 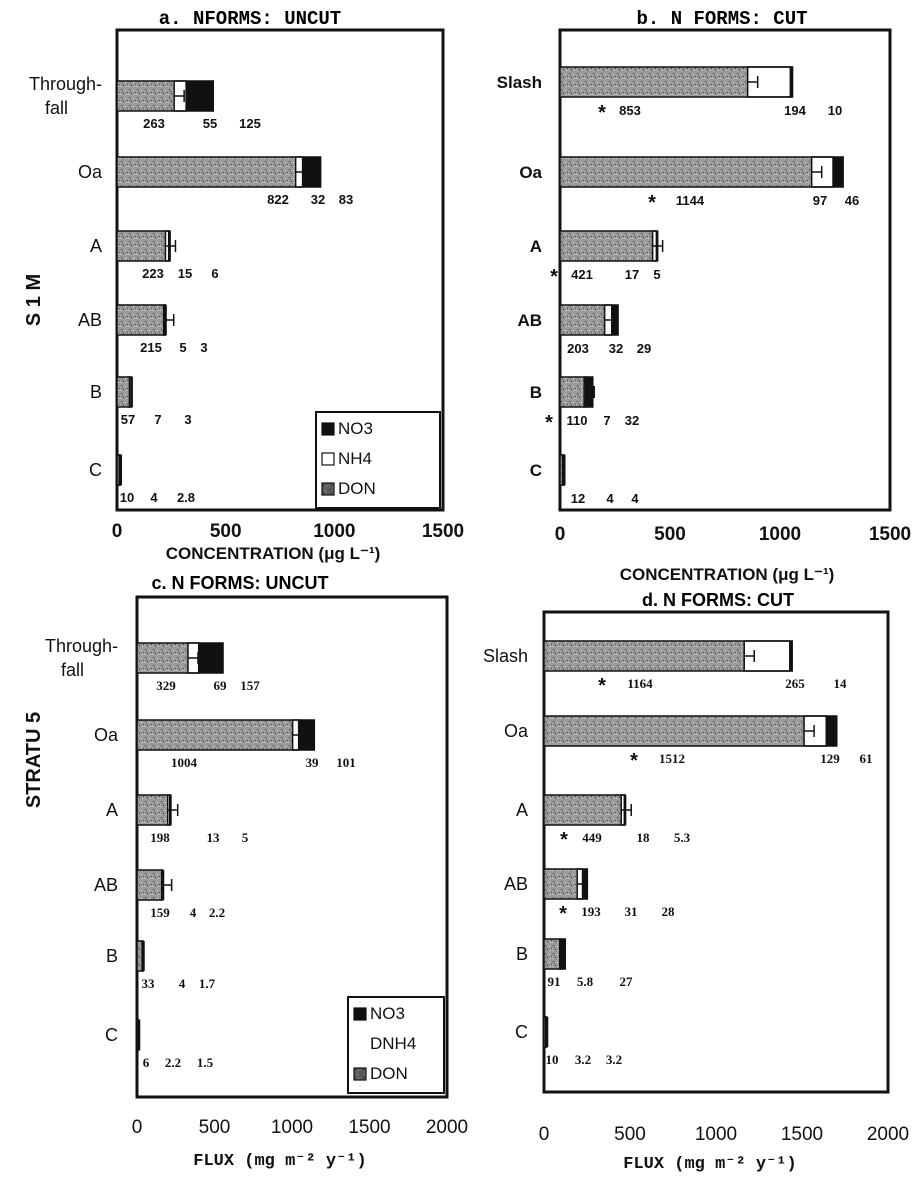 I want to click on side-label-bottom: STRATU 5, so click(x=34, y=760).